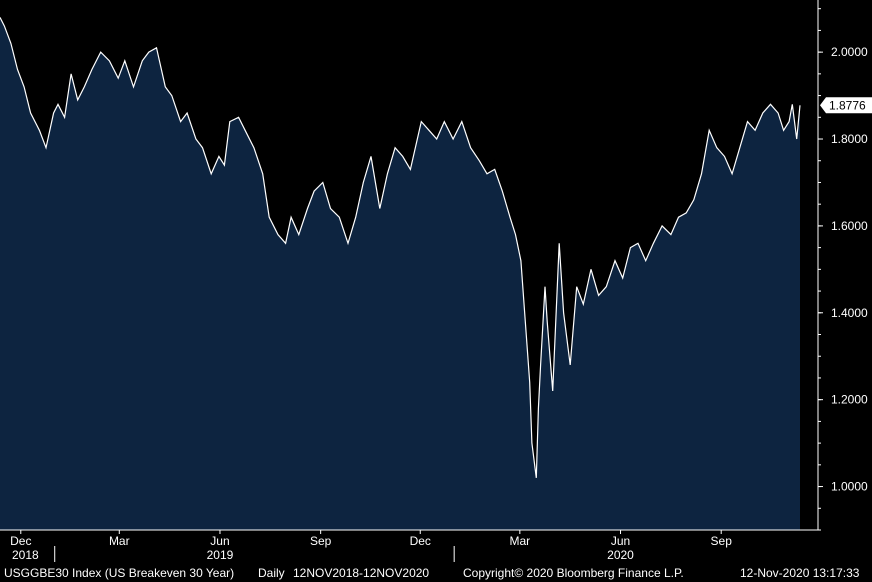  I want to click on timestamp-label: 12-Nov-2020 13:17:33, so click(800, 573).